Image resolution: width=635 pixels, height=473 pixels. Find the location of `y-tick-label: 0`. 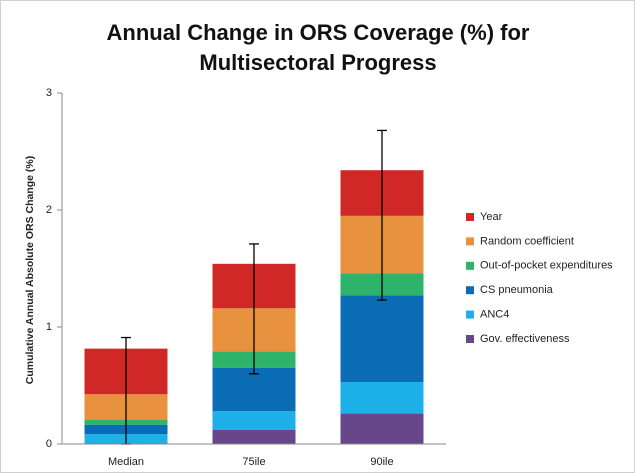

y-tick-label: 0 is located at coordinates (49, 444).